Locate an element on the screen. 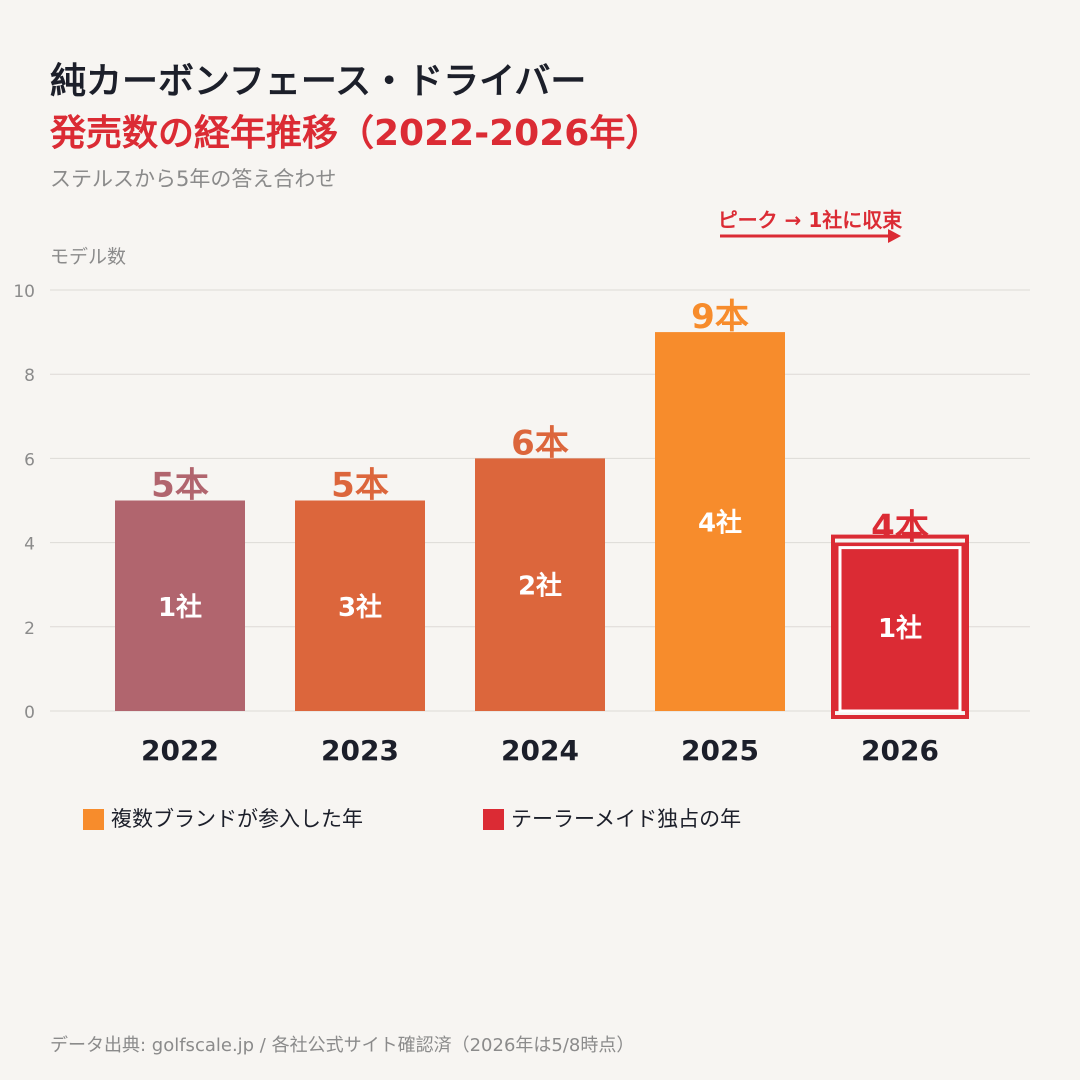 The image size is (1080, 1080). bar-inner-label: 2社 is located at coordinates (540, 586).